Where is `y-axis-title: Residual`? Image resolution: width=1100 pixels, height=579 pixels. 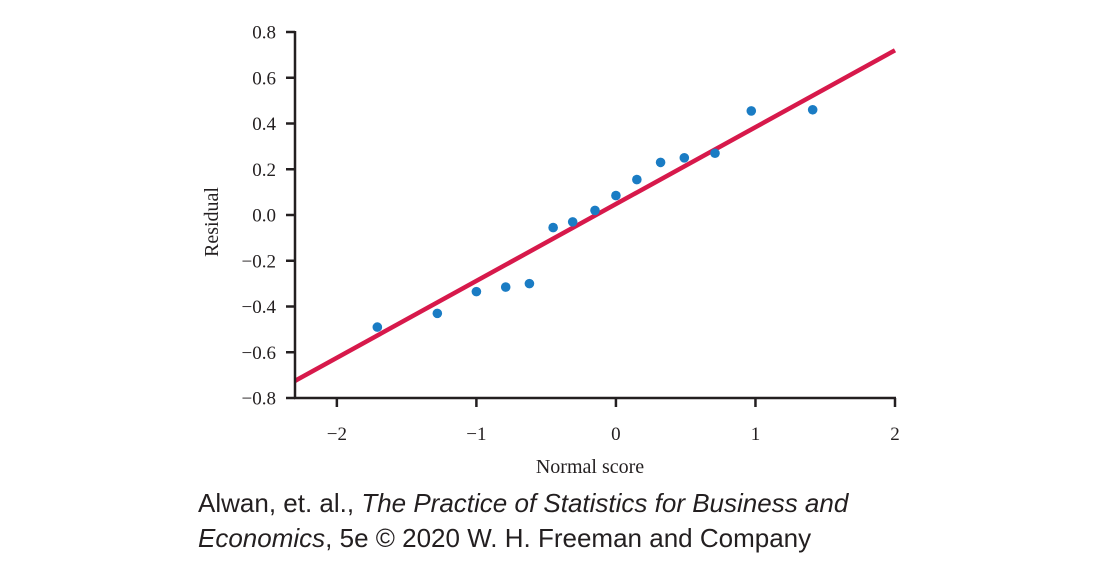
y-axis-title: Residual is located at coordinates (212, 222).